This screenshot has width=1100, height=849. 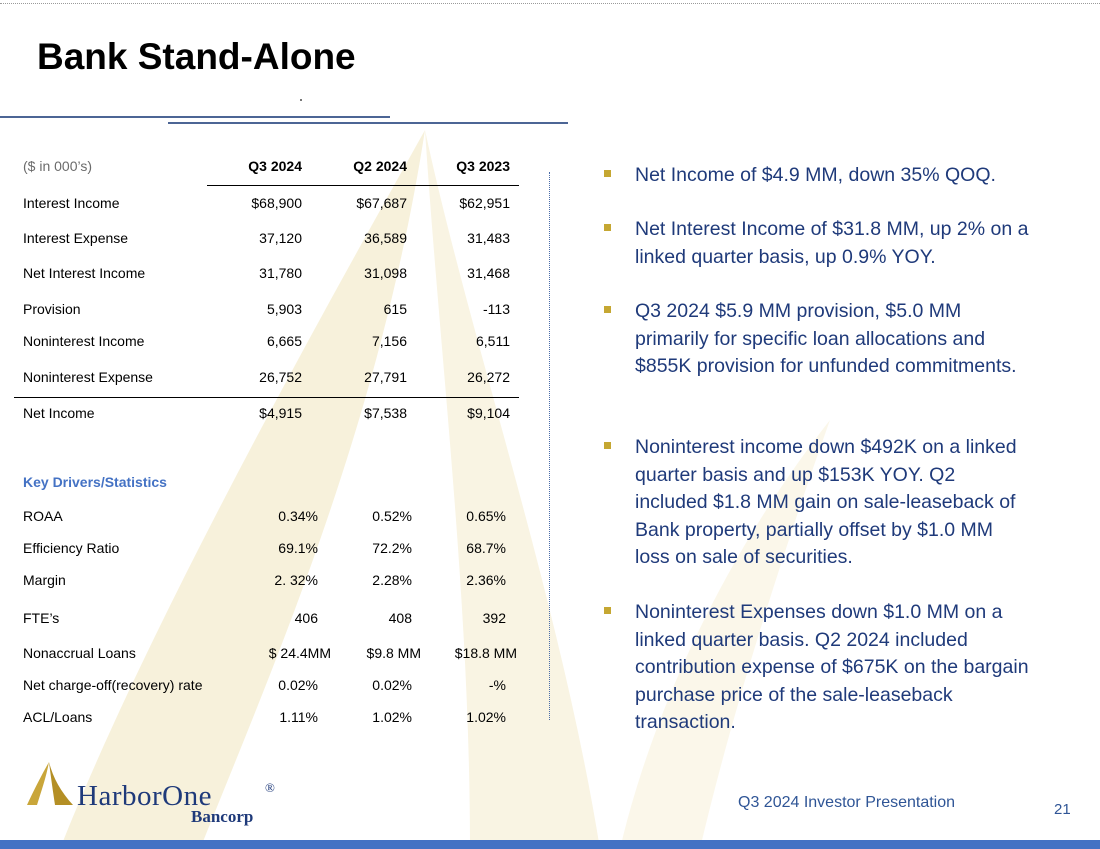 I want to click on top-dotted-border, so click(x=550, y=3).